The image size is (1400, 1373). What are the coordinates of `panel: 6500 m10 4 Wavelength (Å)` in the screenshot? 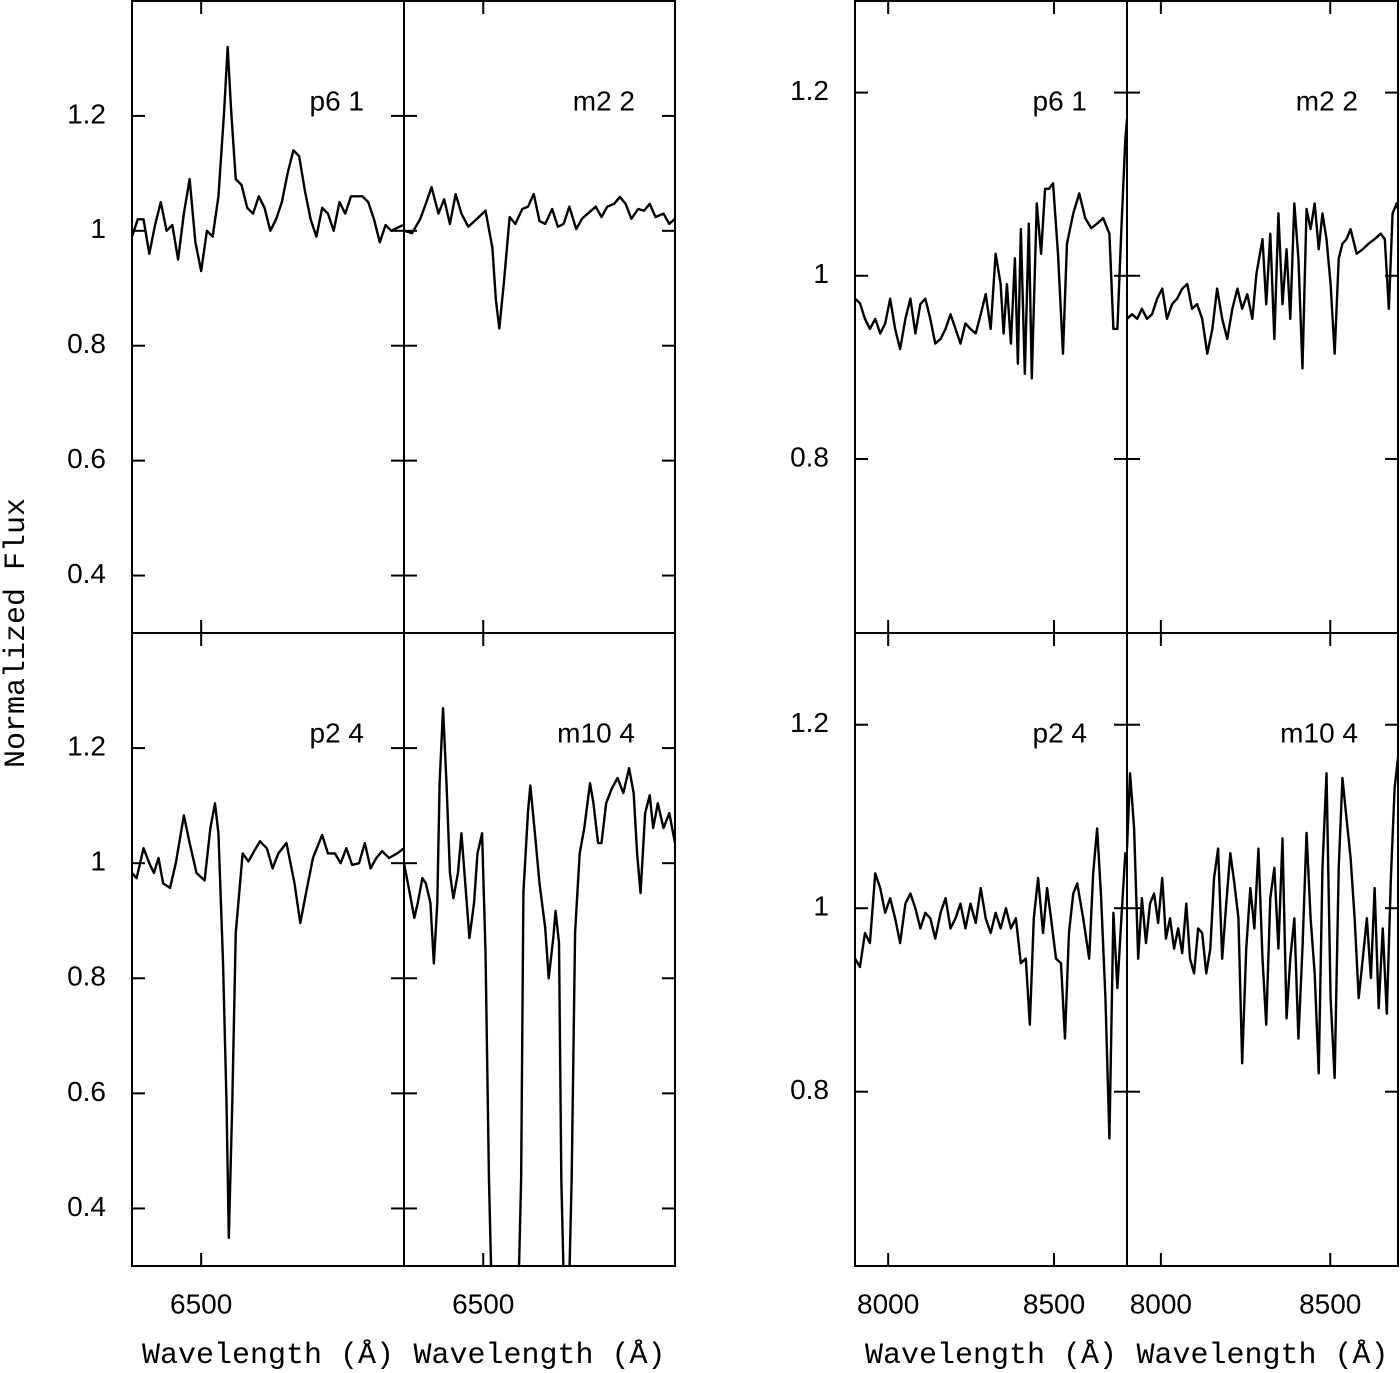 It's located at (539, 1002).